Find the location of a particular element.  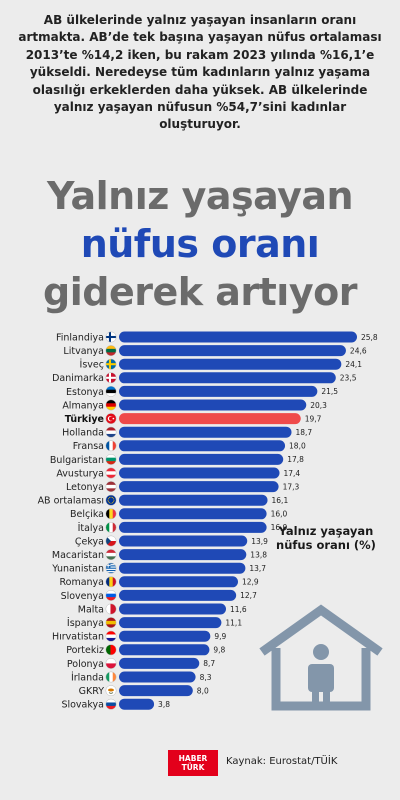

value-label: 23,5 is located at coordinates (348, 378).